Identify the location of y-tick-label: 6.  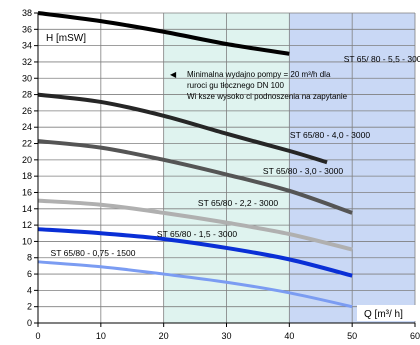
(29, 274).